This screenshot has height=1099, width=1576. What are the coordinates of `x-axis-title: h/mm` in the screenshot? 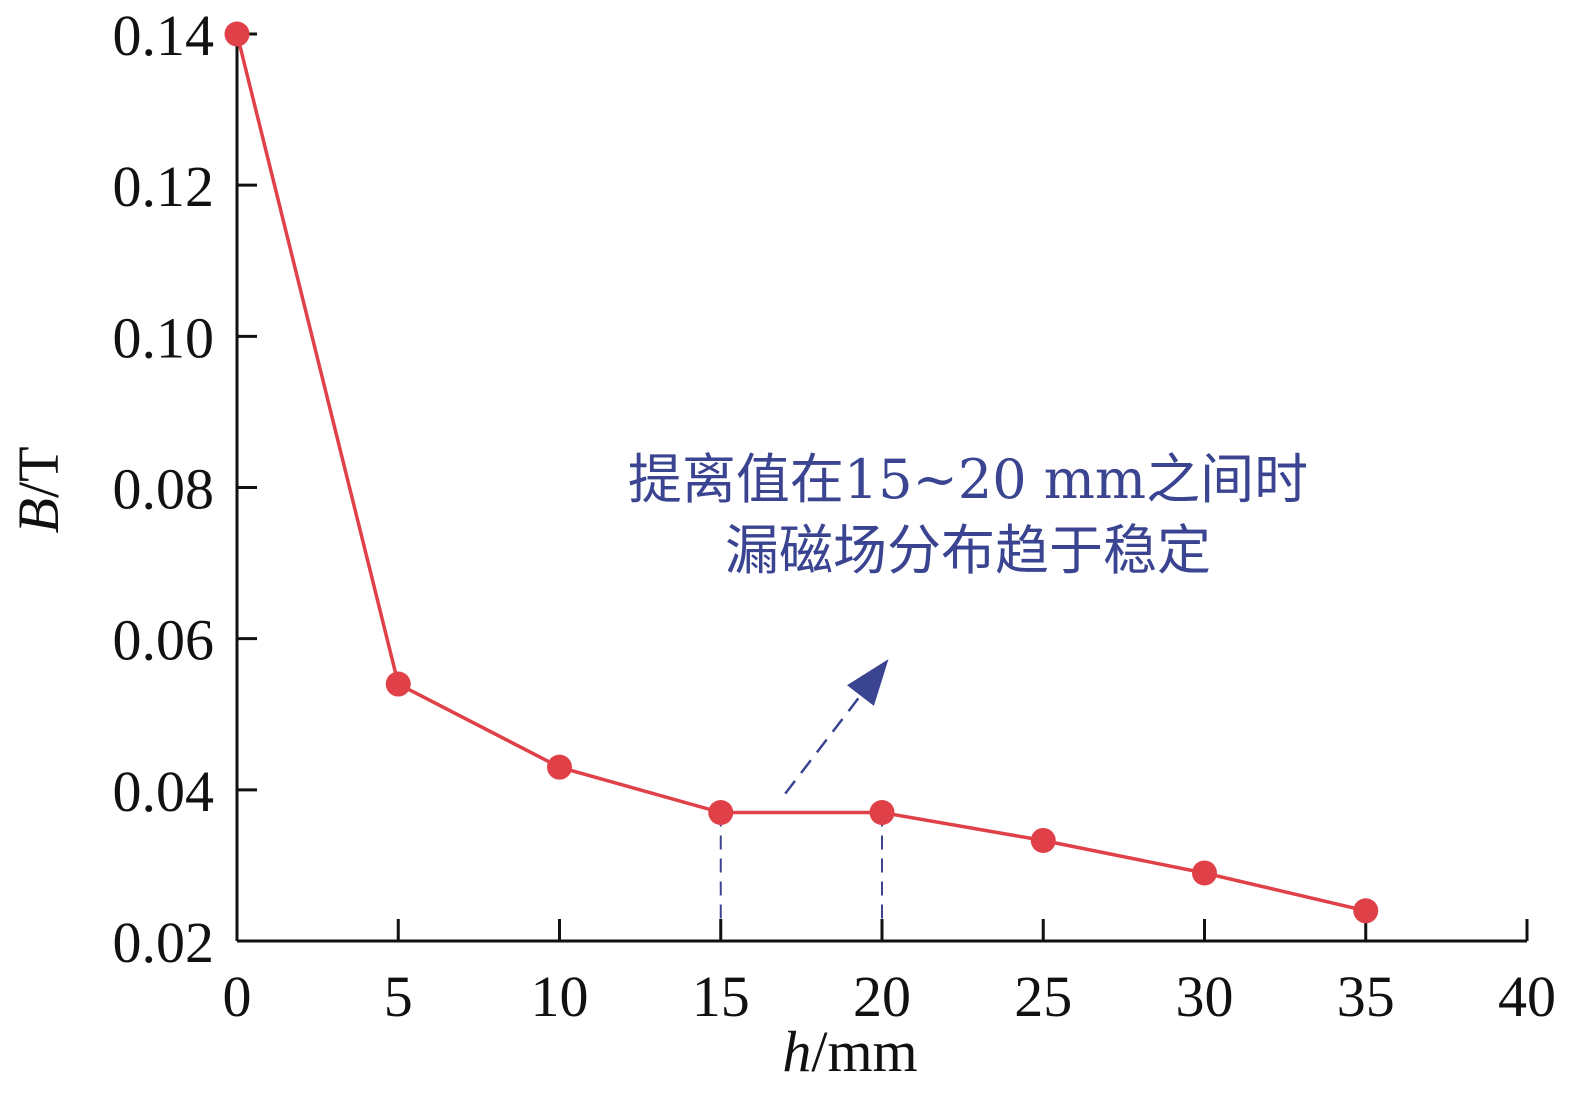 It's located at (849, 1051).